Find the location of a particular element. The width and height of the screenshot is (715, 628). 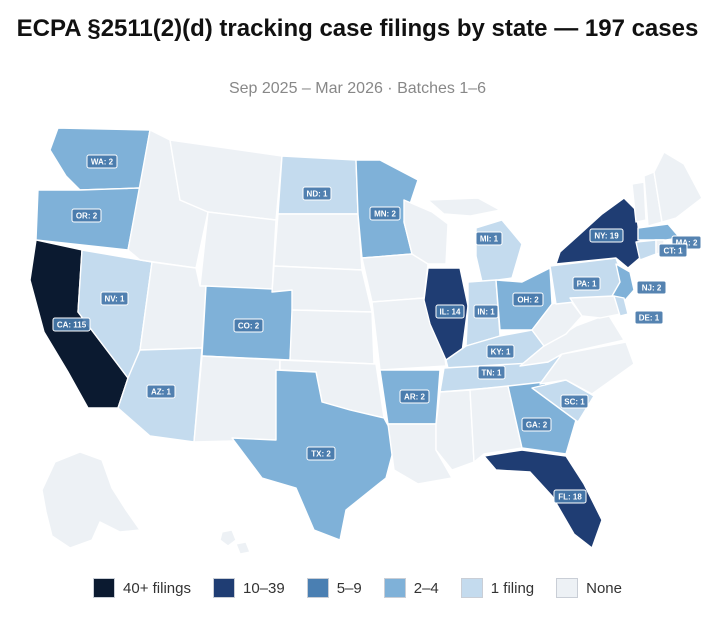

svg-text: TX: 2 is located at coordinates (321, 454).